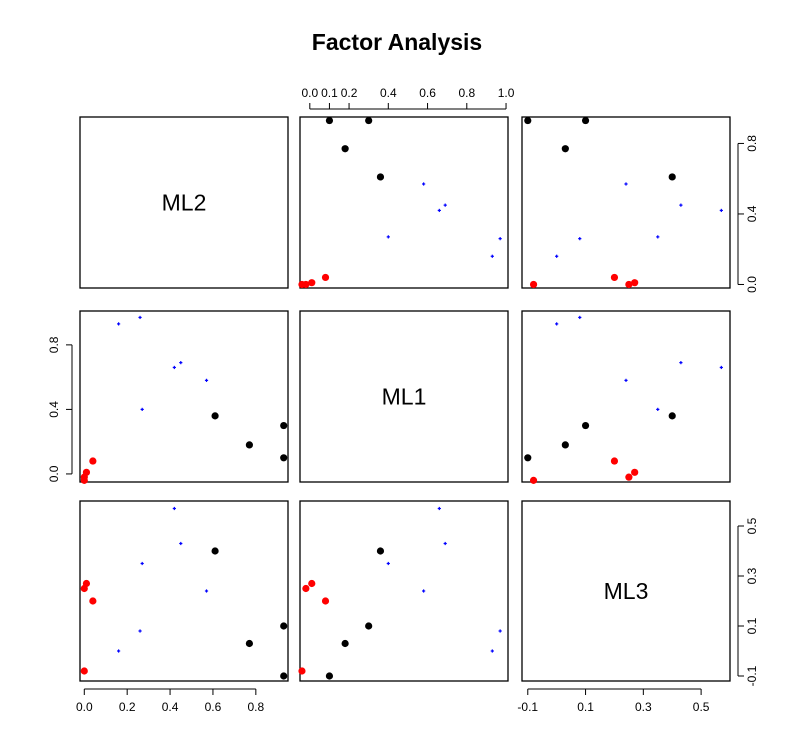  I want to click on diagonal-label-ml2: ML2, so click(184, 203).